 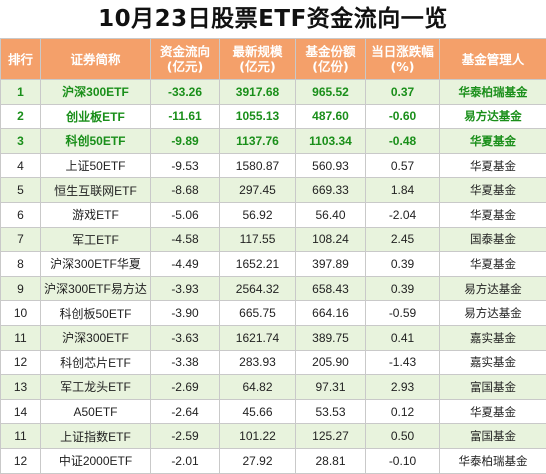 I want to click on rank-cell: 14, so click(x=21, y=411).